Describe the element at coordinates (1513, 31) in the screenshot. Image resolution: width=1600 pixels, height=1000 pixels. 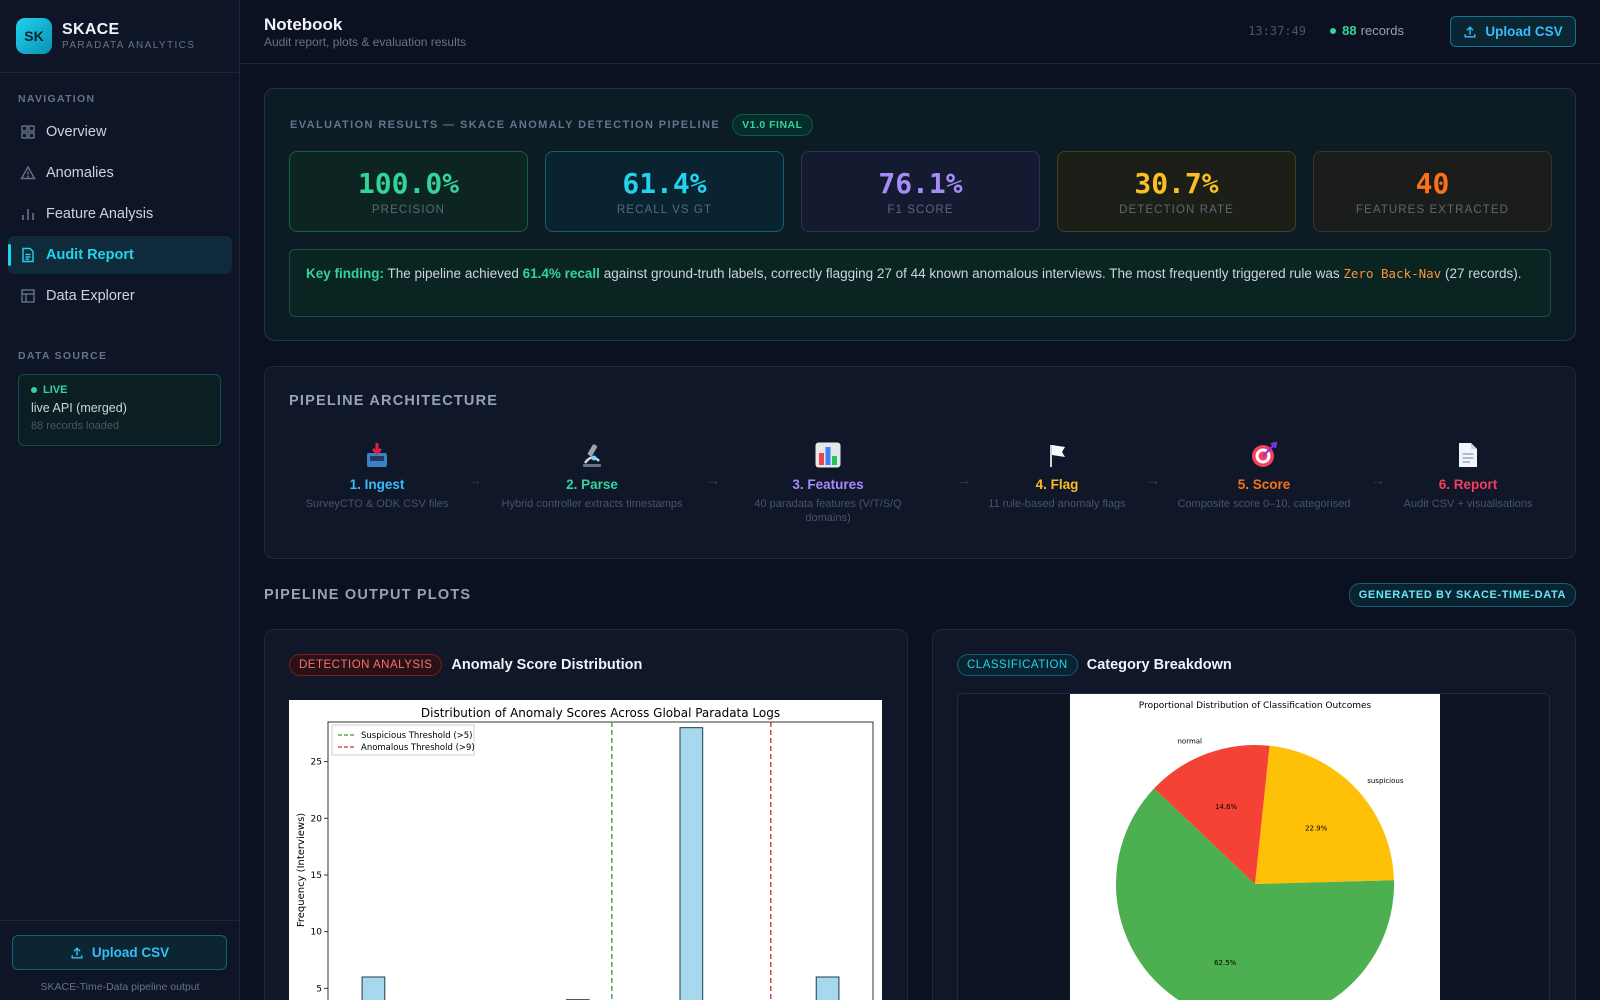
I see `upload-csv-button: Upload CSV` at that location.